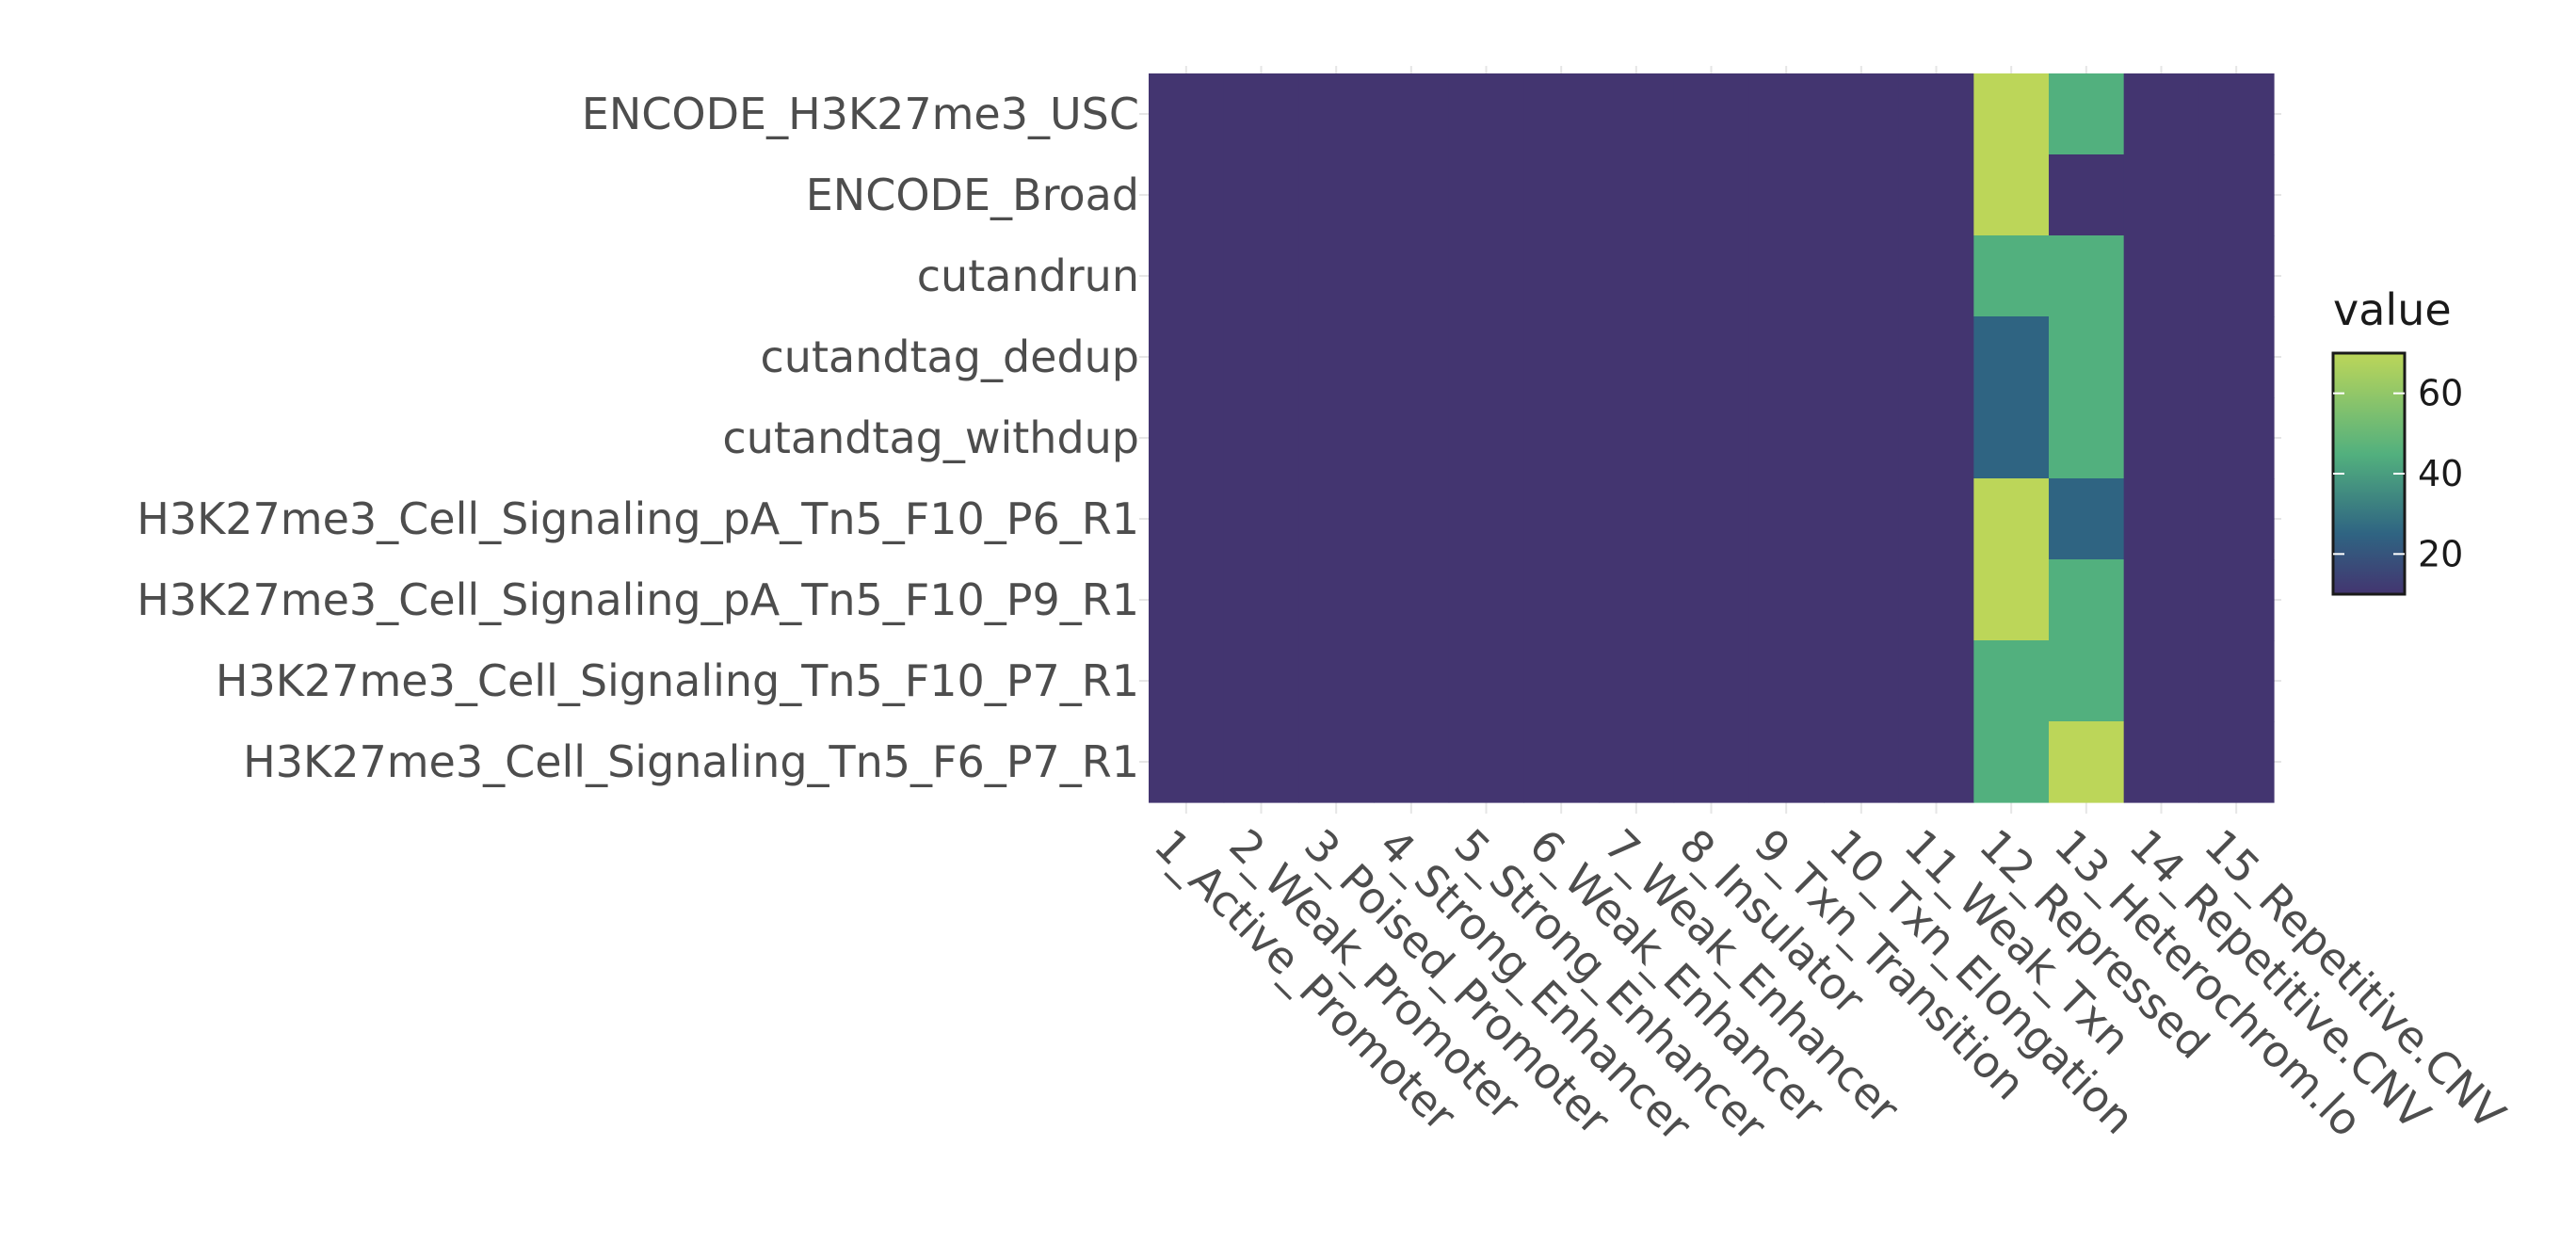 This screenshot has width=2576, height=1243. What do you see at coordinates (930, 437) in the screenshot?
I see `y-tick-label: cutandtag_withdup` at bounding box center [930, 437].